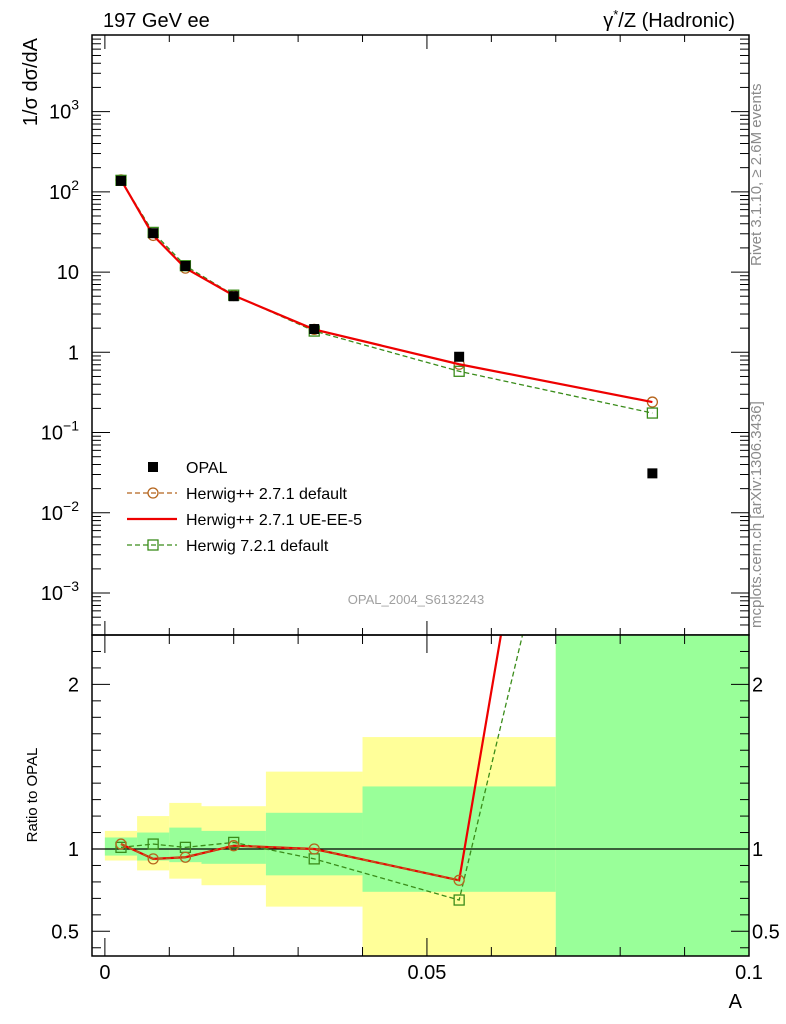 This screenshot has width=786, height=1024. I want to click on process-label: γ*/Z (Hadronic), so click(669, 19).